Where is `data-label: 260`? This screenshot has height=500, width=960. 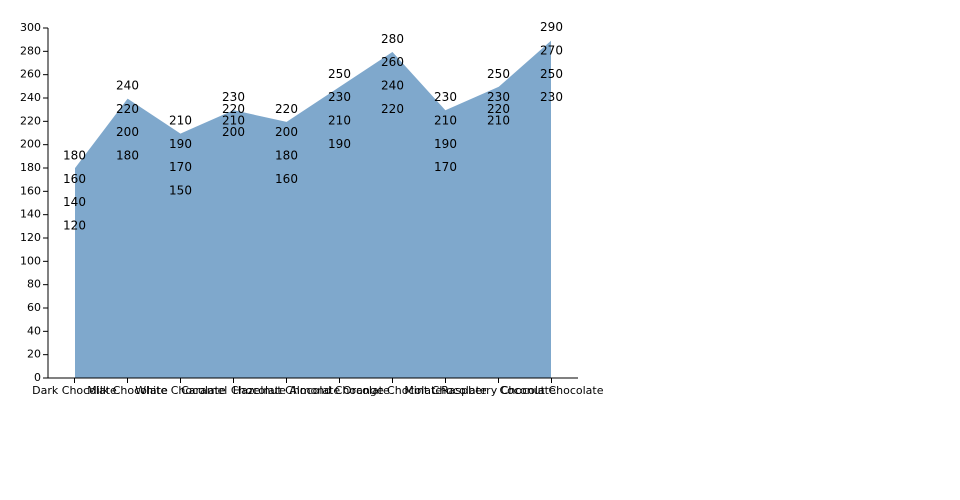
data-label: 260 is located at coordinates (392, 62).